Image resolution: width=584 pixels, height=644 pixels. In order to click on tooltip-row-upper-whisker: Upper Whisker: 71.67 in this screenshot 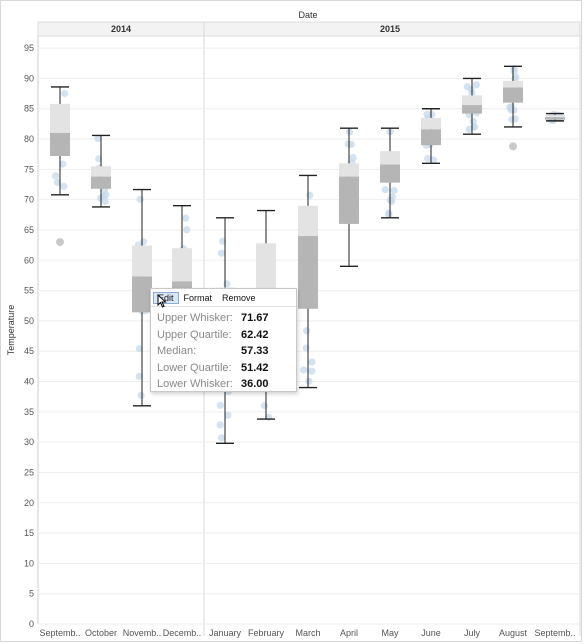, I will do `click(226, 318)`.